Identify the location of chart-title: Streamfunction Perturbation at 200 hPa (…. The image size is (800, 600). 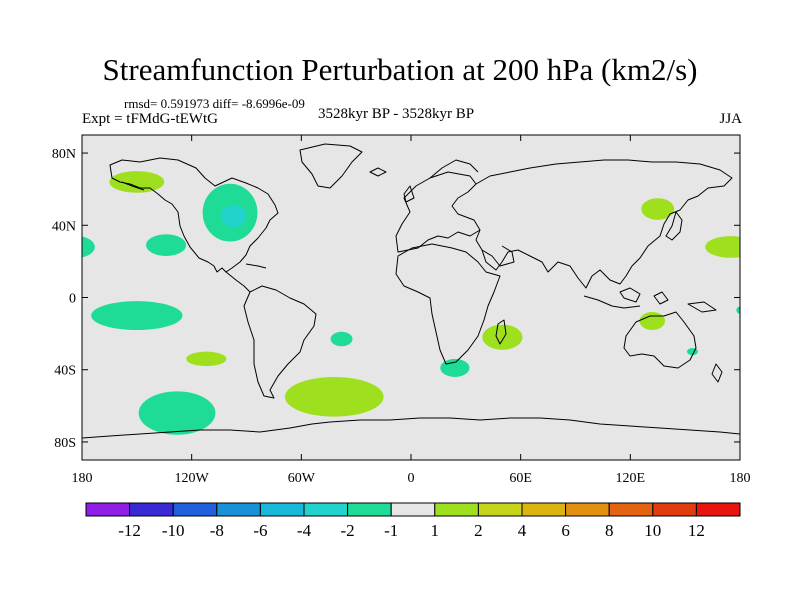
(400, 69).